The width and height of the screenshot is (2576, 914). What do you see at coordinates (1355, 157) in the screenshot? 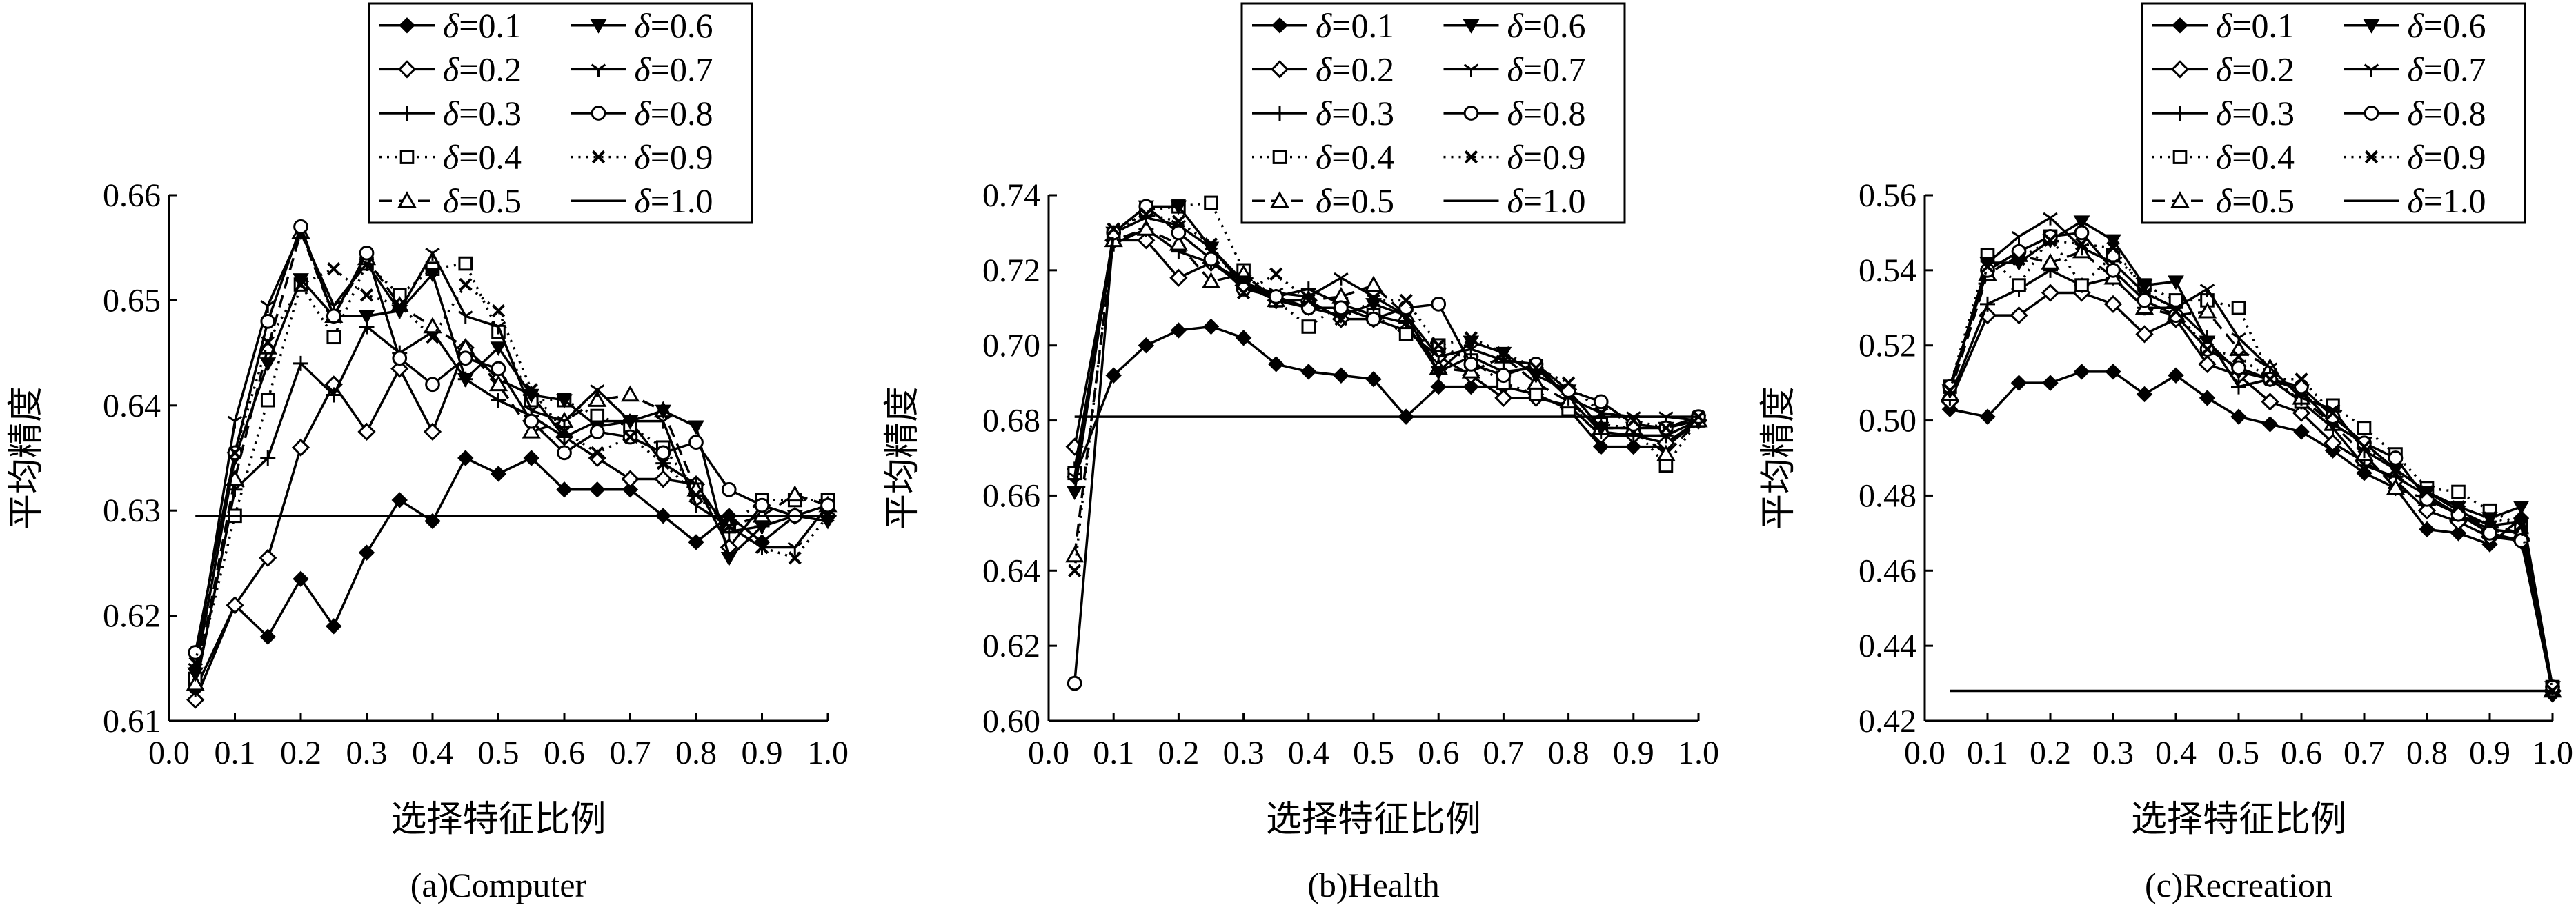
I see `legend-label: δ=0.4` at bounding box center [1355, 157].